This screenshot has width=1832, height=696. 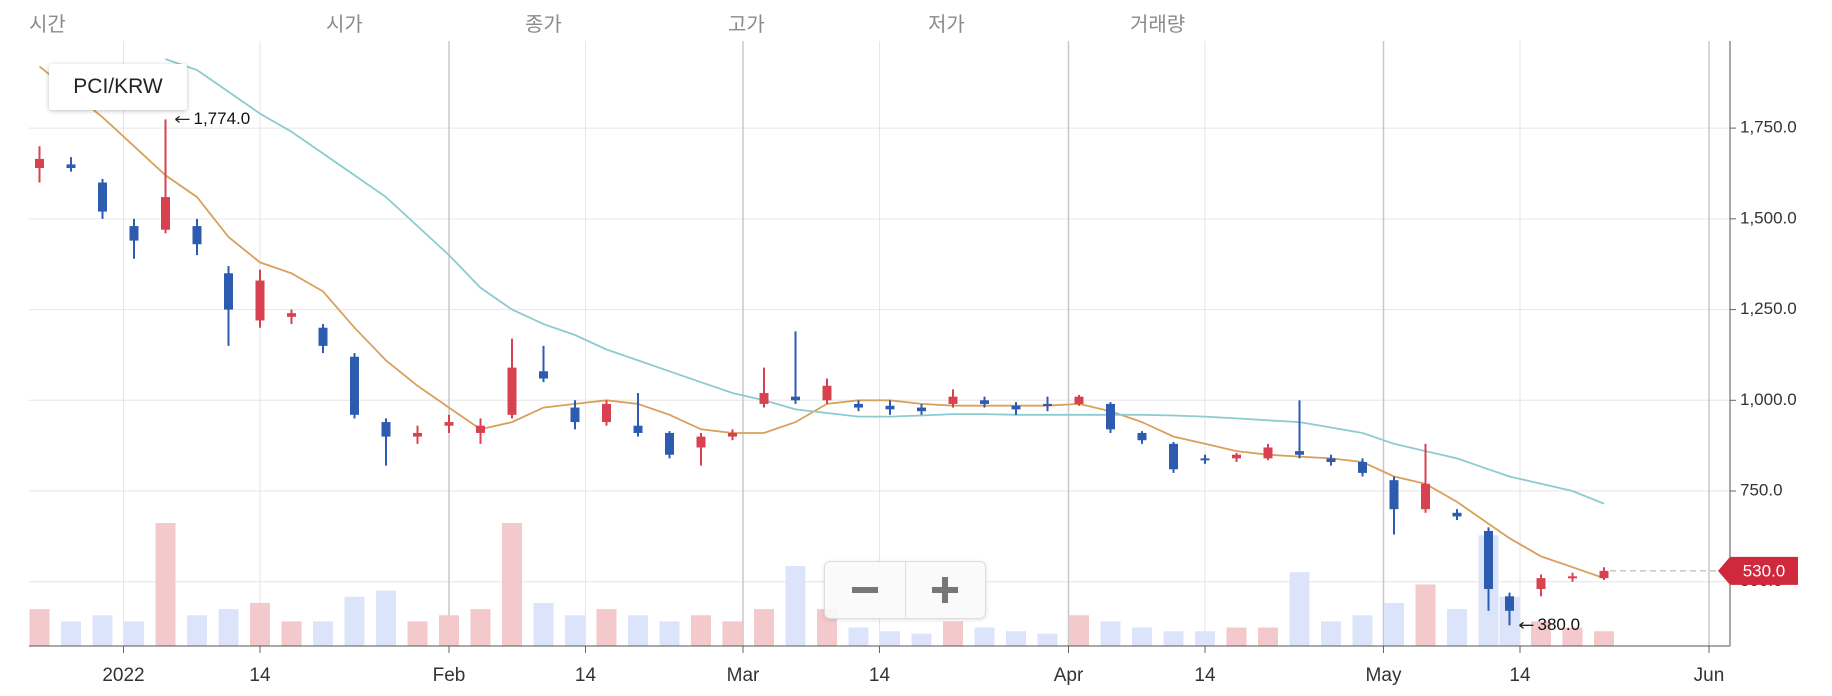 I want to click on plus-icon, so click(x=945, y=590).